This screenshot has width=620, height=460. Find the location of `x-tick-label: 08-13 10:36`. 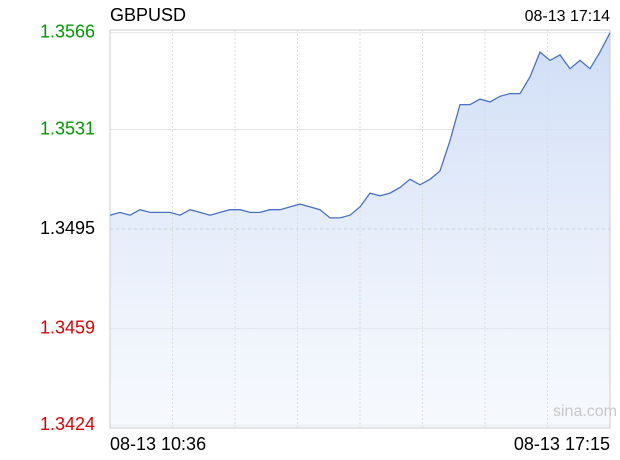

x-tick-label: 08-13 10:36 is located at coordinates (158, 444).